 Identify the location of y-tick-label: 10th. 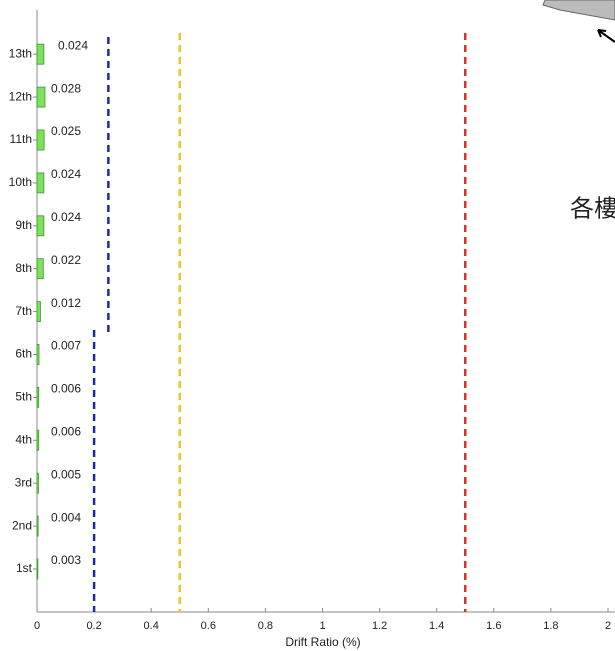
(20, 182).